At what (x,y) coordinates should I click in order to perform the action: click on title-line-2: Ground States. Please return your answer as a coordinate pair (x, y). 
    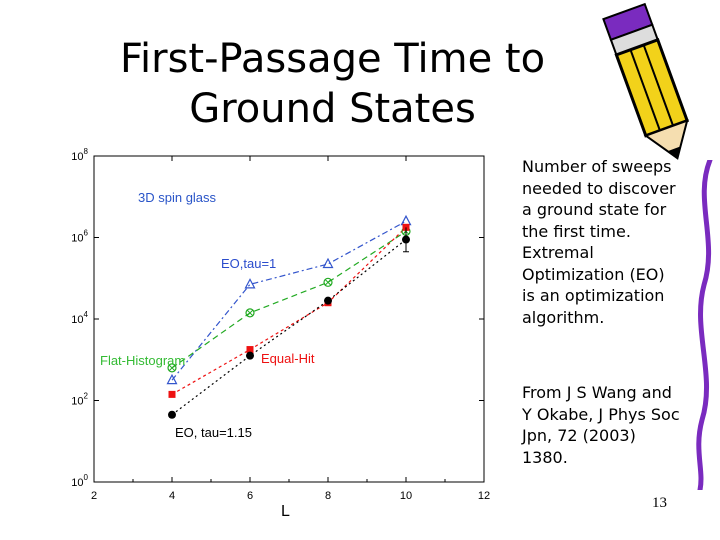
    Looking at the image, I should click on (332, 109).